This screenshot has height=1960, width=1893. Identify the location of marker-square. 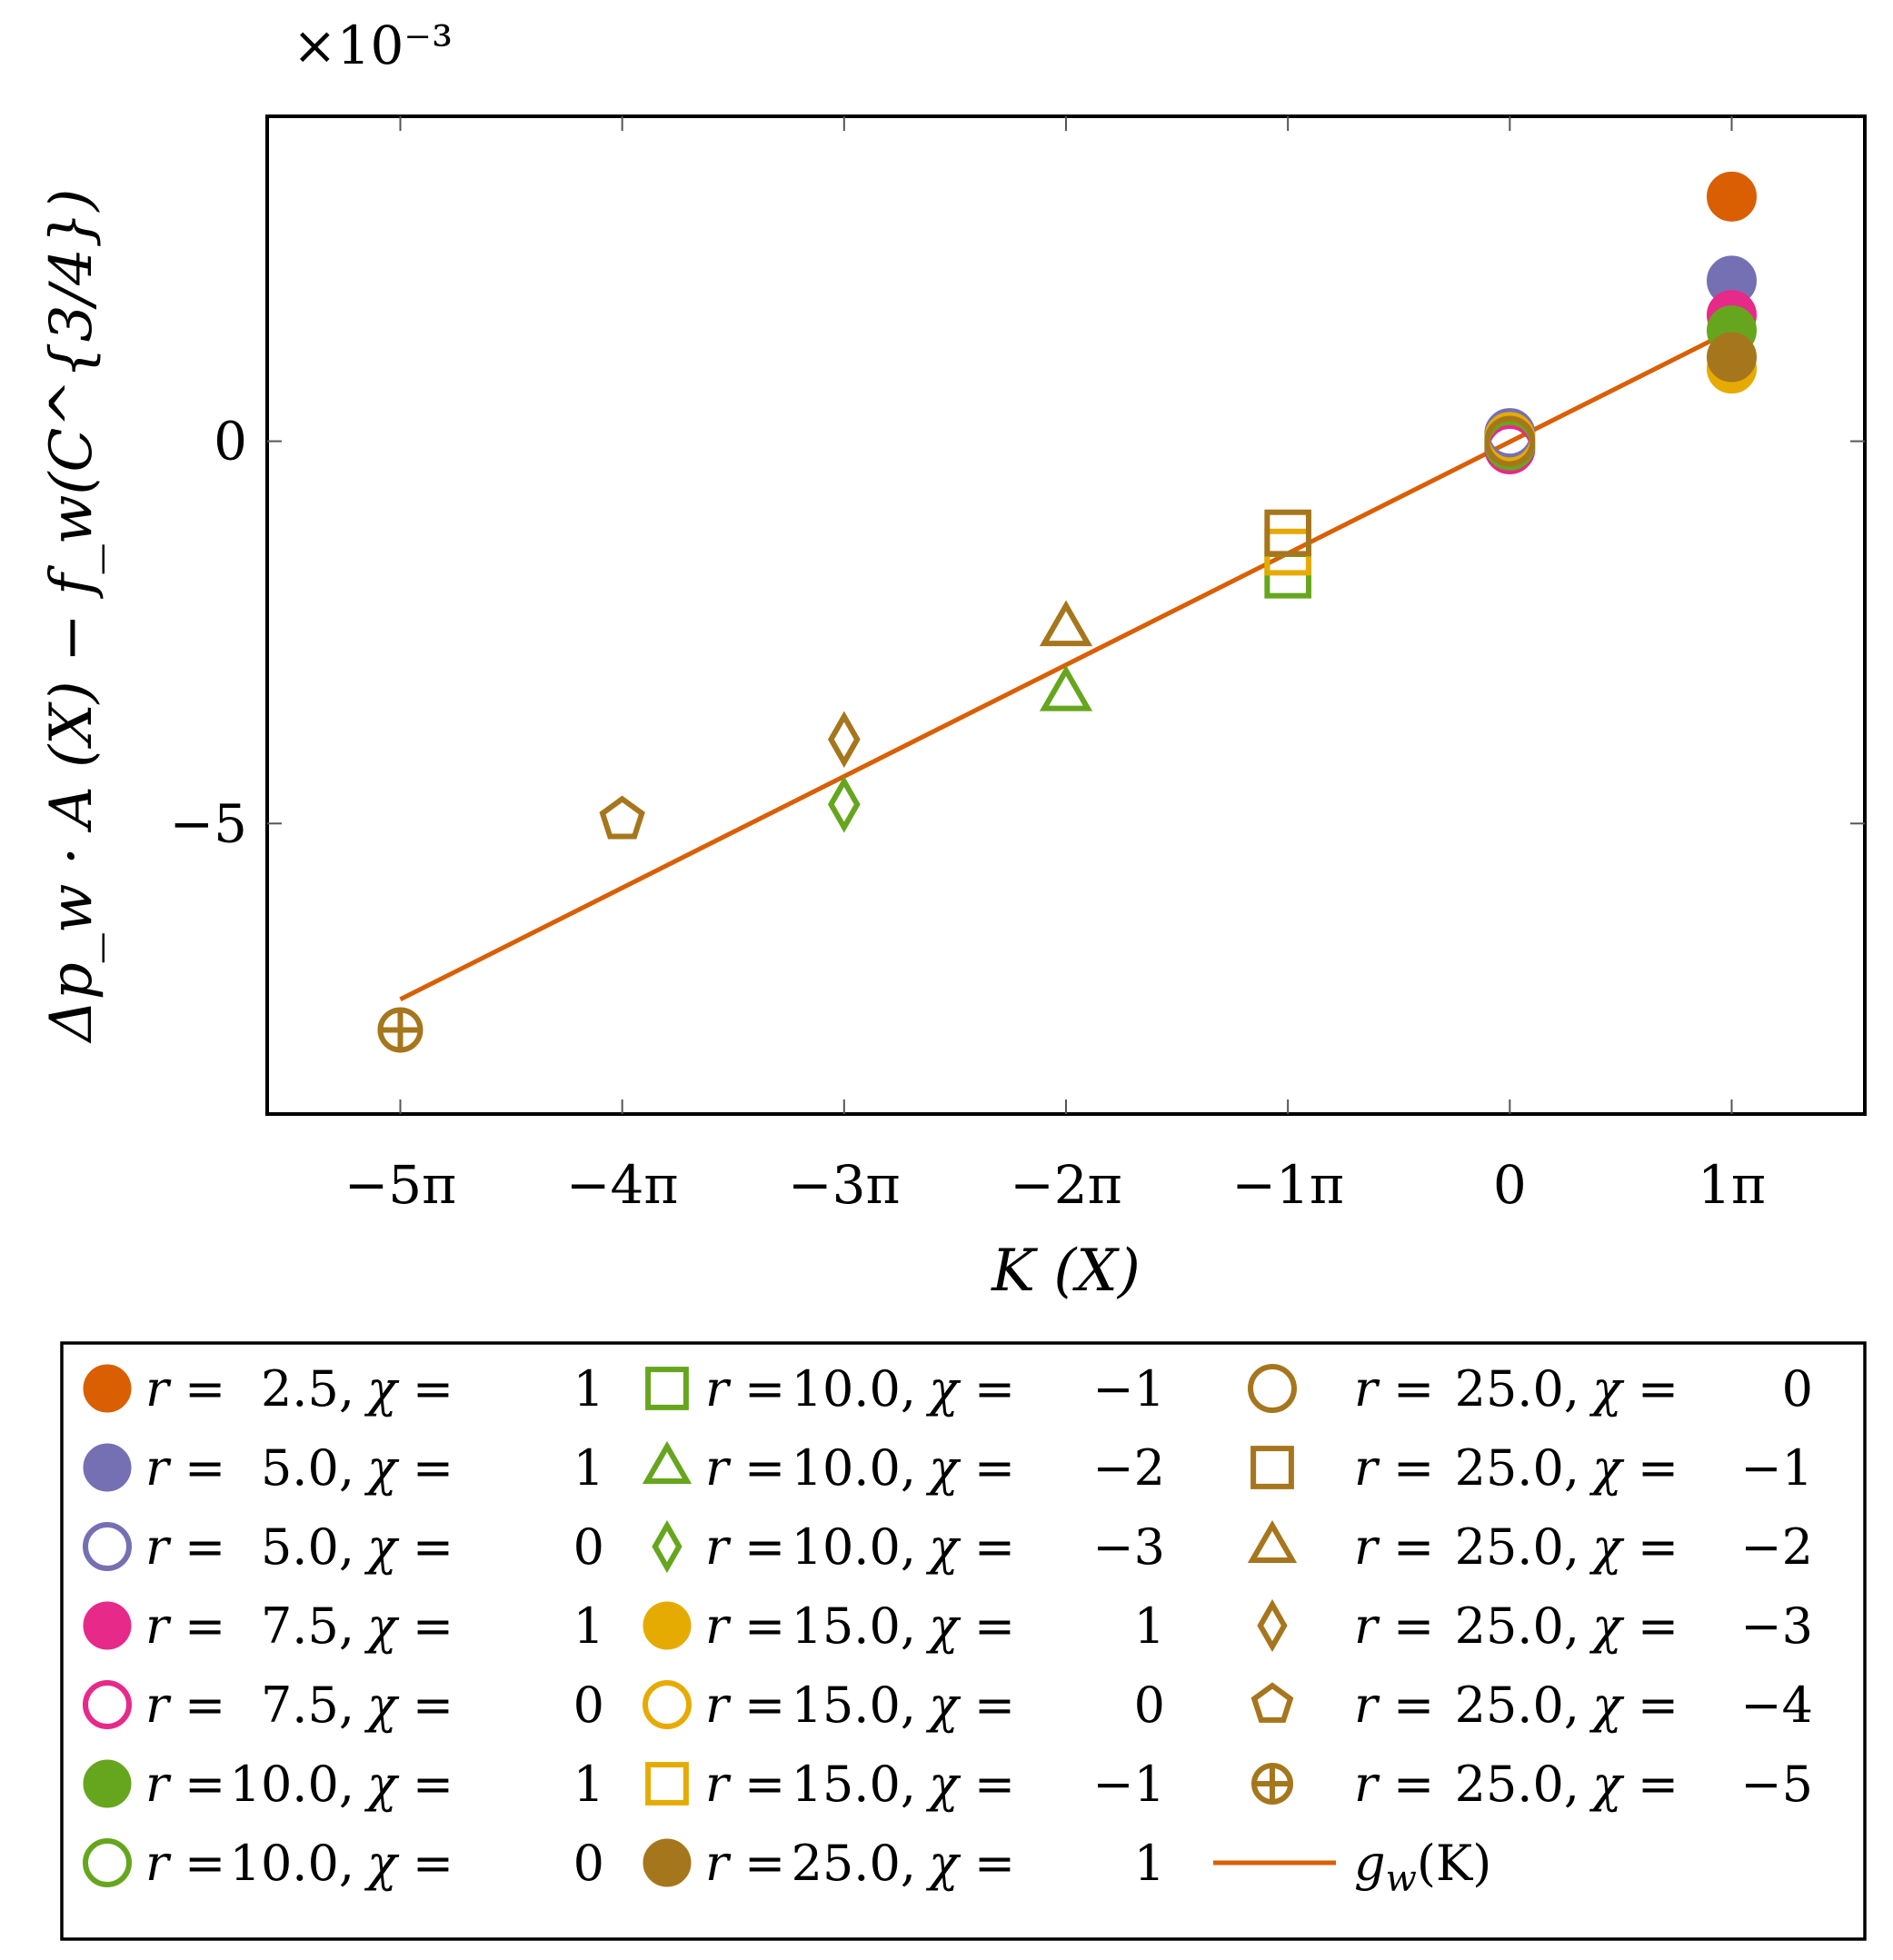
(1287, 533).